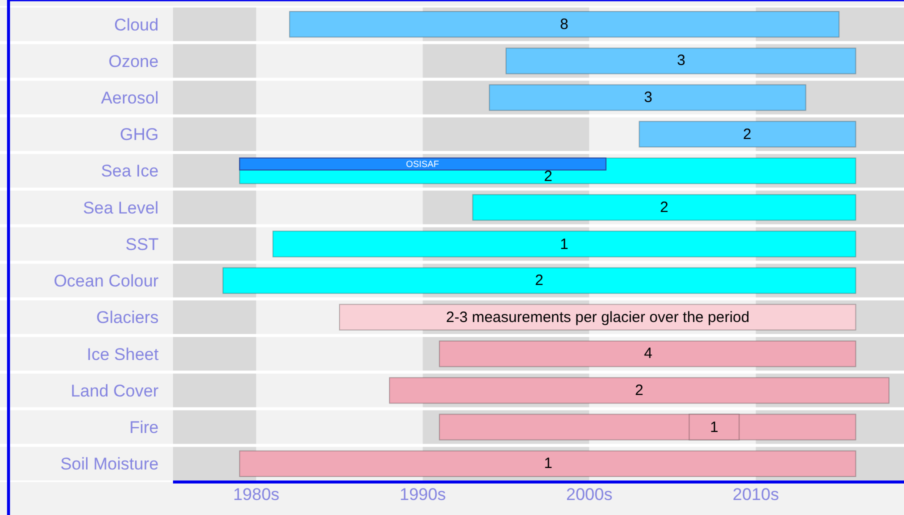  What do you see at coordinates (139, 134) in the screenshot?
I see `y-tick-label: GHG` at bounding box center [139, 134].